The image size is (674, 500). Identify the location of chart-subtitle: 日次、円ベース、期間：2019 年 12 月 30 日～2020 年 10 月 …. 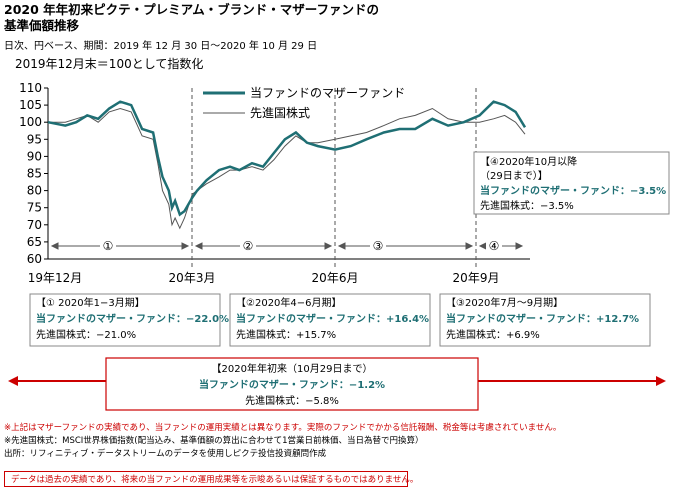
(161, 46).